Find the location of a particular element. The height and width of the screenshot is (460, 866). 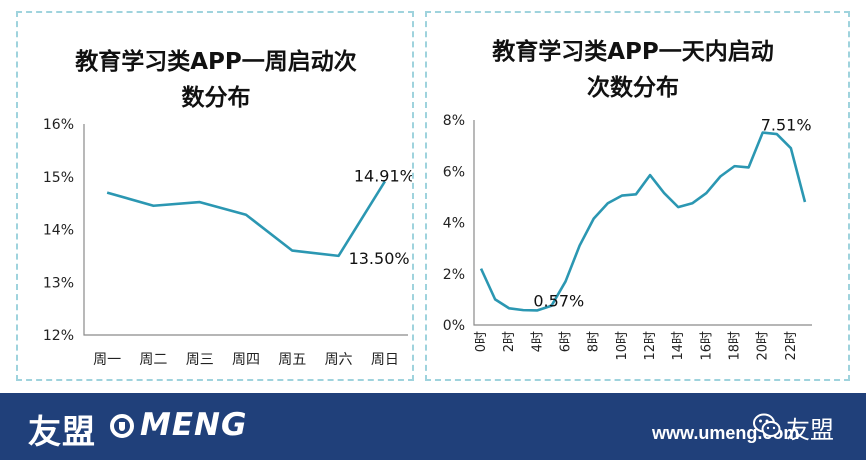

chart-title-line-1: 教育学习类APP一周启动次 is located at coordinates (216, 61).